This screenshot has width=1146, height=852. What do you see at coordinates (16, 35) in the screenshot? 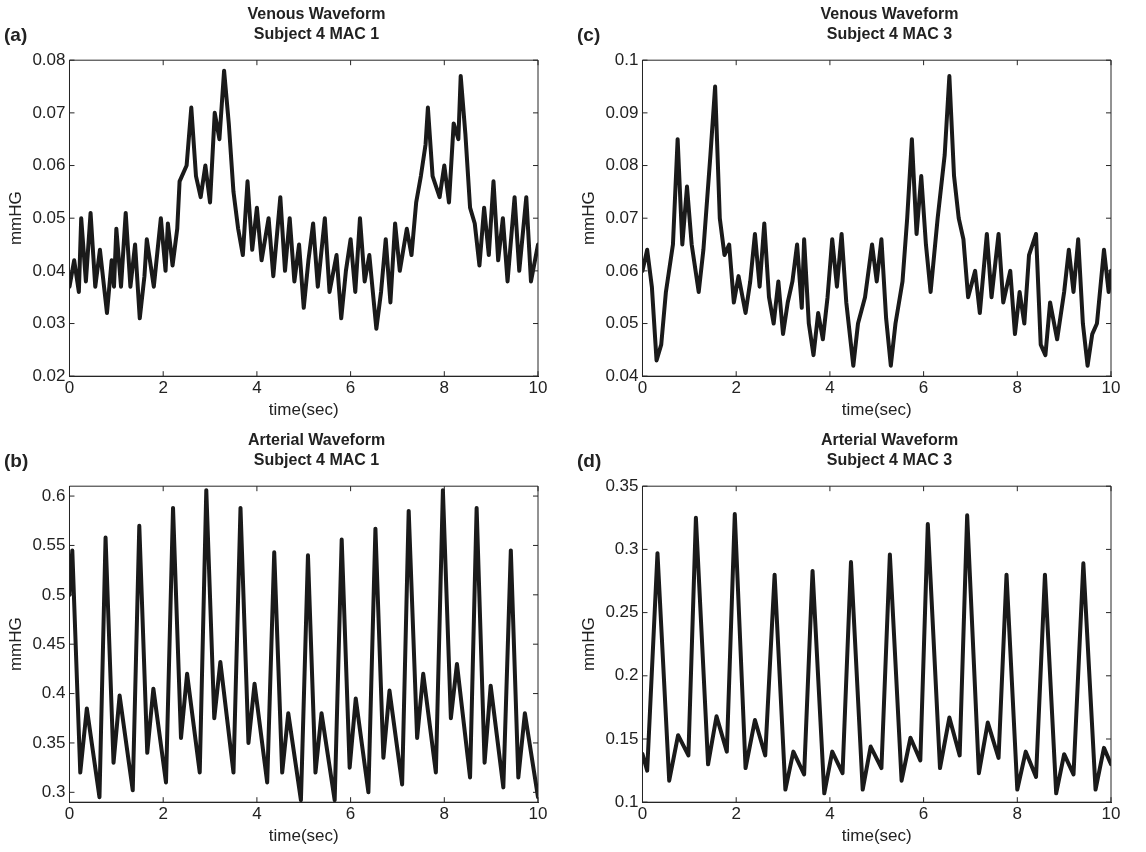
I see `text: (a)` at bounding box center [16, 35].